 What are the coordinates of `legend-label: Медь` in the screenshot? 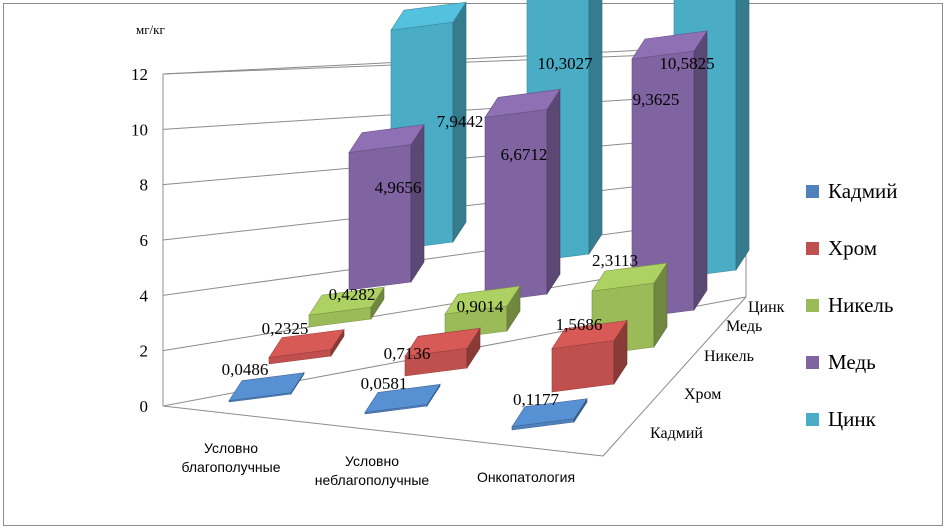 It's located at (852, 362).